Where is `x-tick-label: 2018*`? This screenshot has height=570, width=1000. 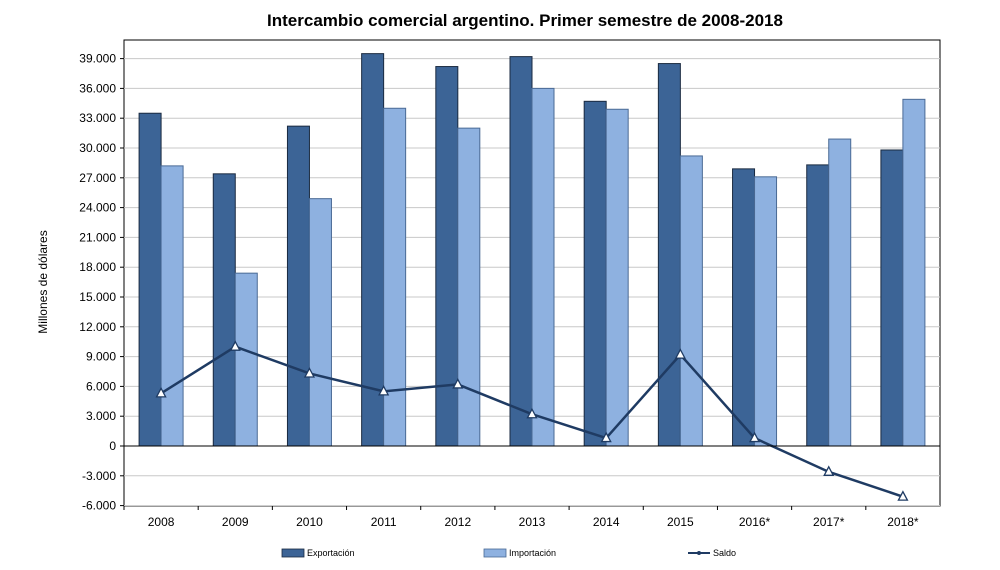
x-tick-label: 2018* is located at coordinates (903, 522).